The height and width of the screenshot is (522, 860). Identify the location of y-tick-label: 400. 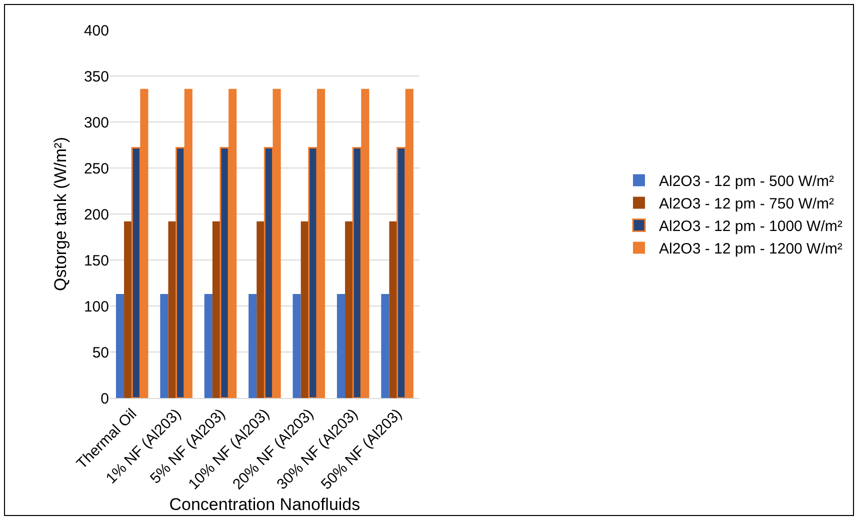
(96, 31).